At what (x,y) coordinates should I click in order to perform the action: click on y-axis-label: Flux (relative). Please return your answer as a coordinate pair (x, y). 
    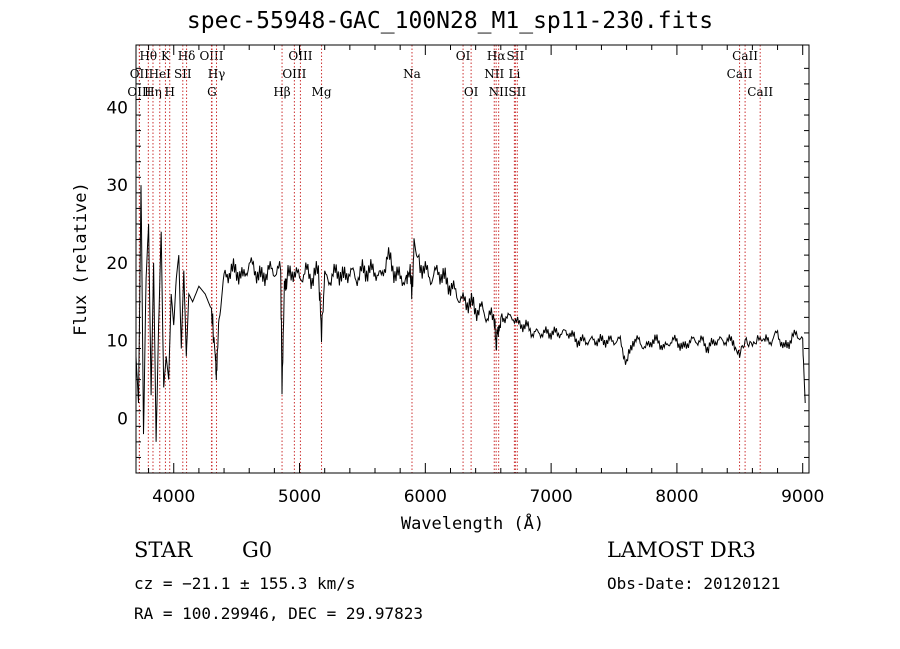
    Looking at the image, I should click on (81, 259).